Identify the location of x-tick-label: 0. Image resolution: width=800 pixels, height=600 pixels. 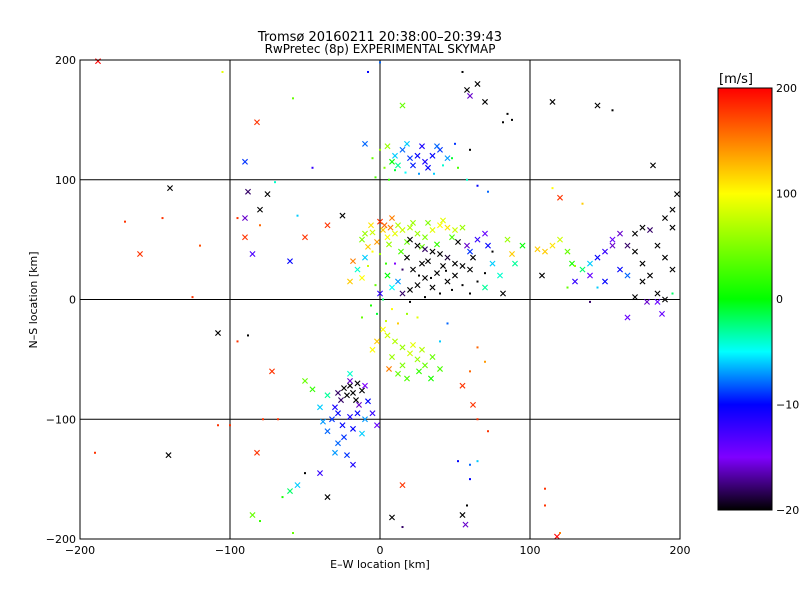
(380, 550).